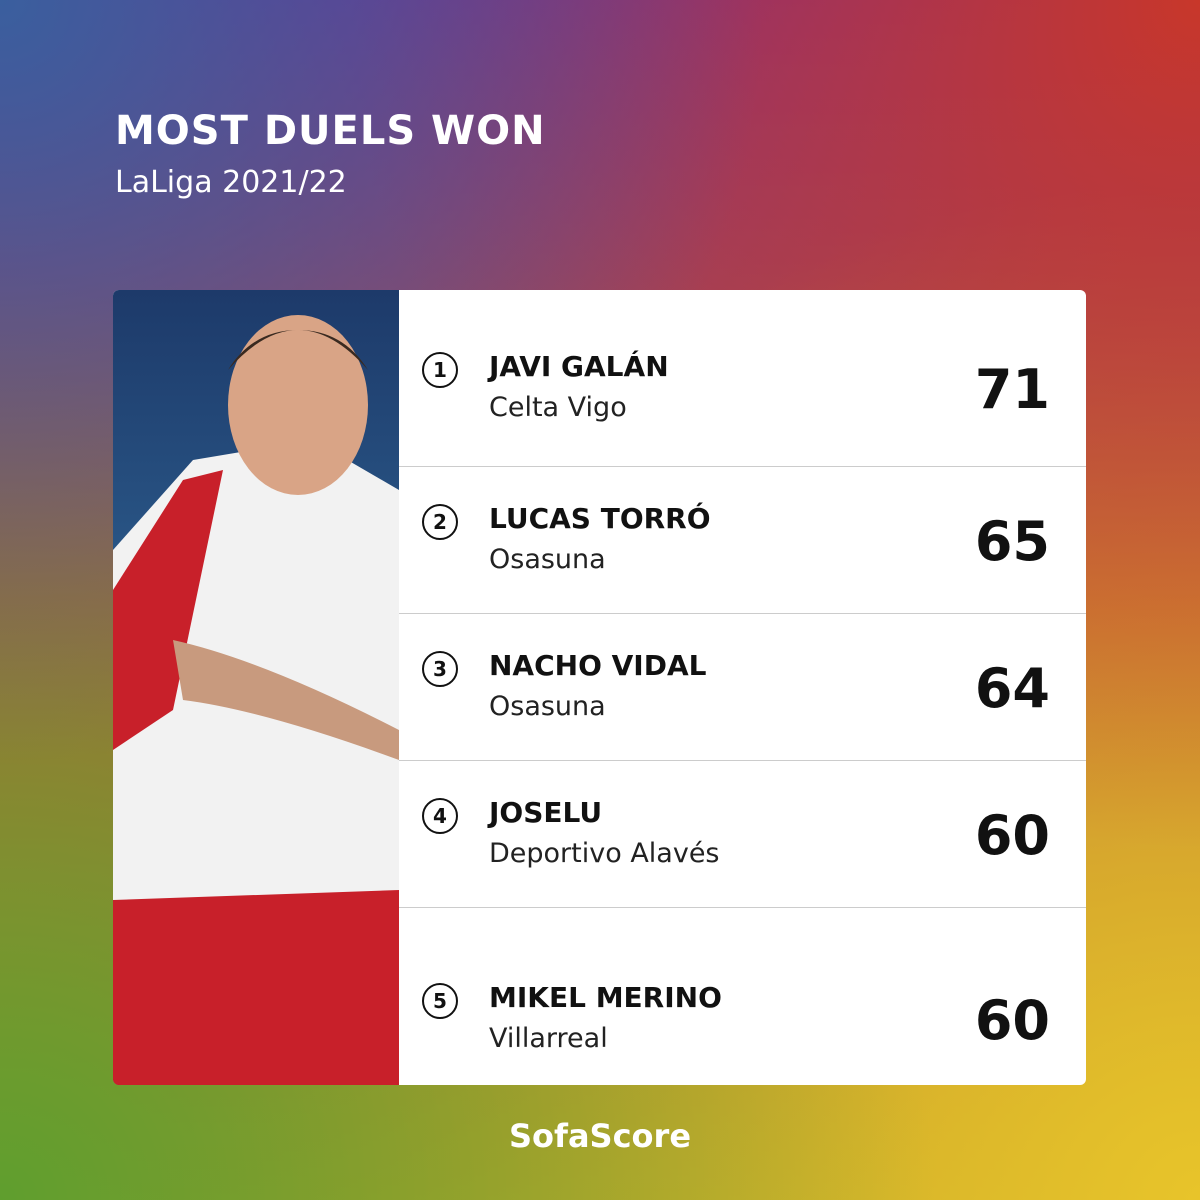 This screenshot has width=1200, height=1200. Describe the element at coordinates (604, 853) in the screenshot. I see `team-name: Deportivo Alavés` at that location.